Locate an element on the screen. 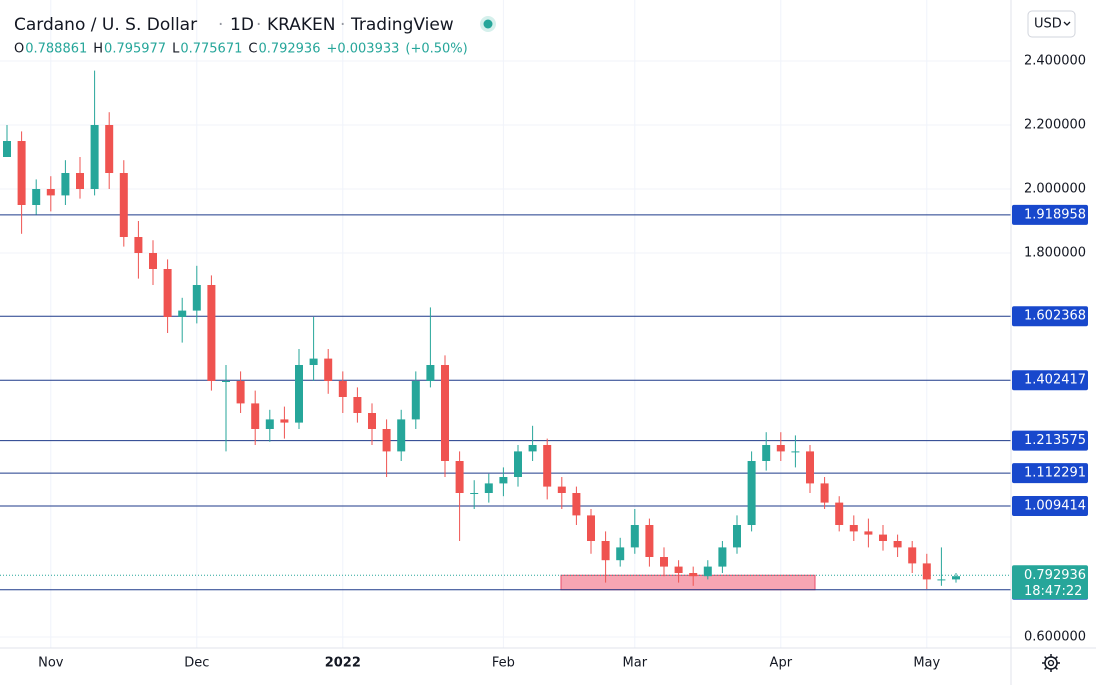 The width and height of the screenshot is (1096, 685). last-price-bg is located at coordinates (1050, 582).